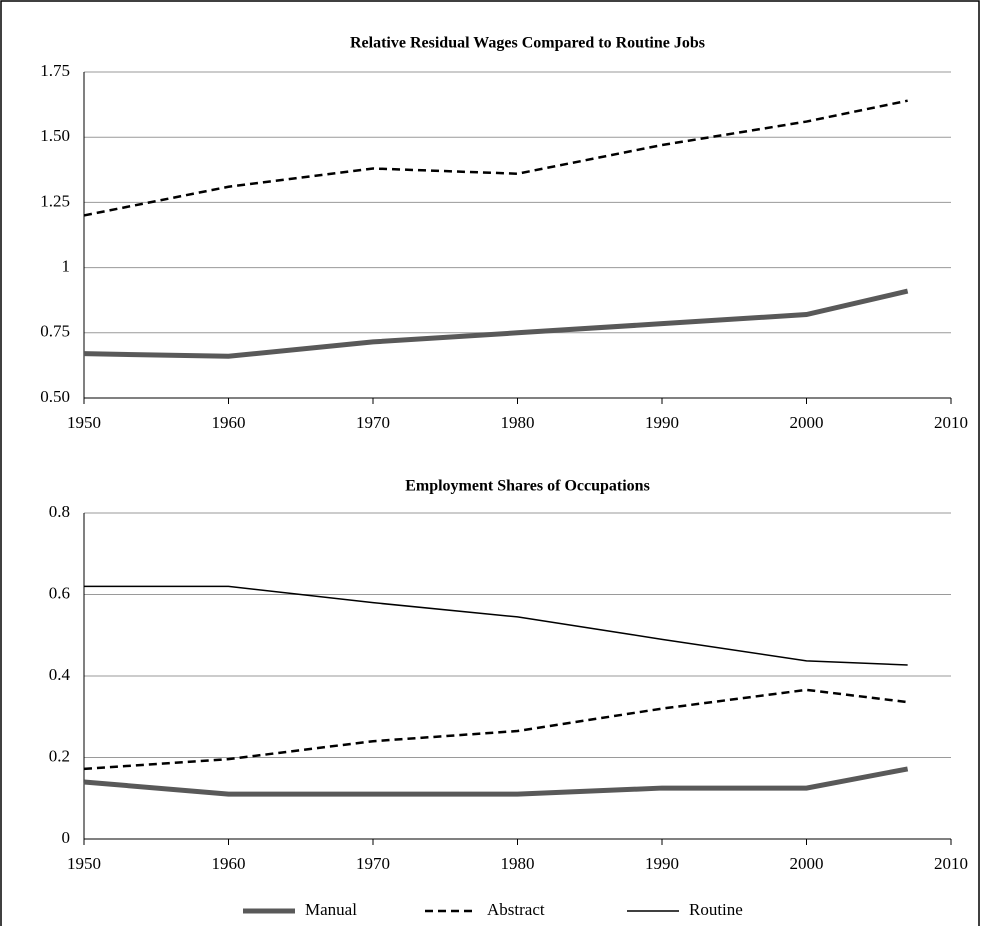  Describe the element at coordinates (331, 909) in the screenshot. I see `legend-label: Manual` at that location.